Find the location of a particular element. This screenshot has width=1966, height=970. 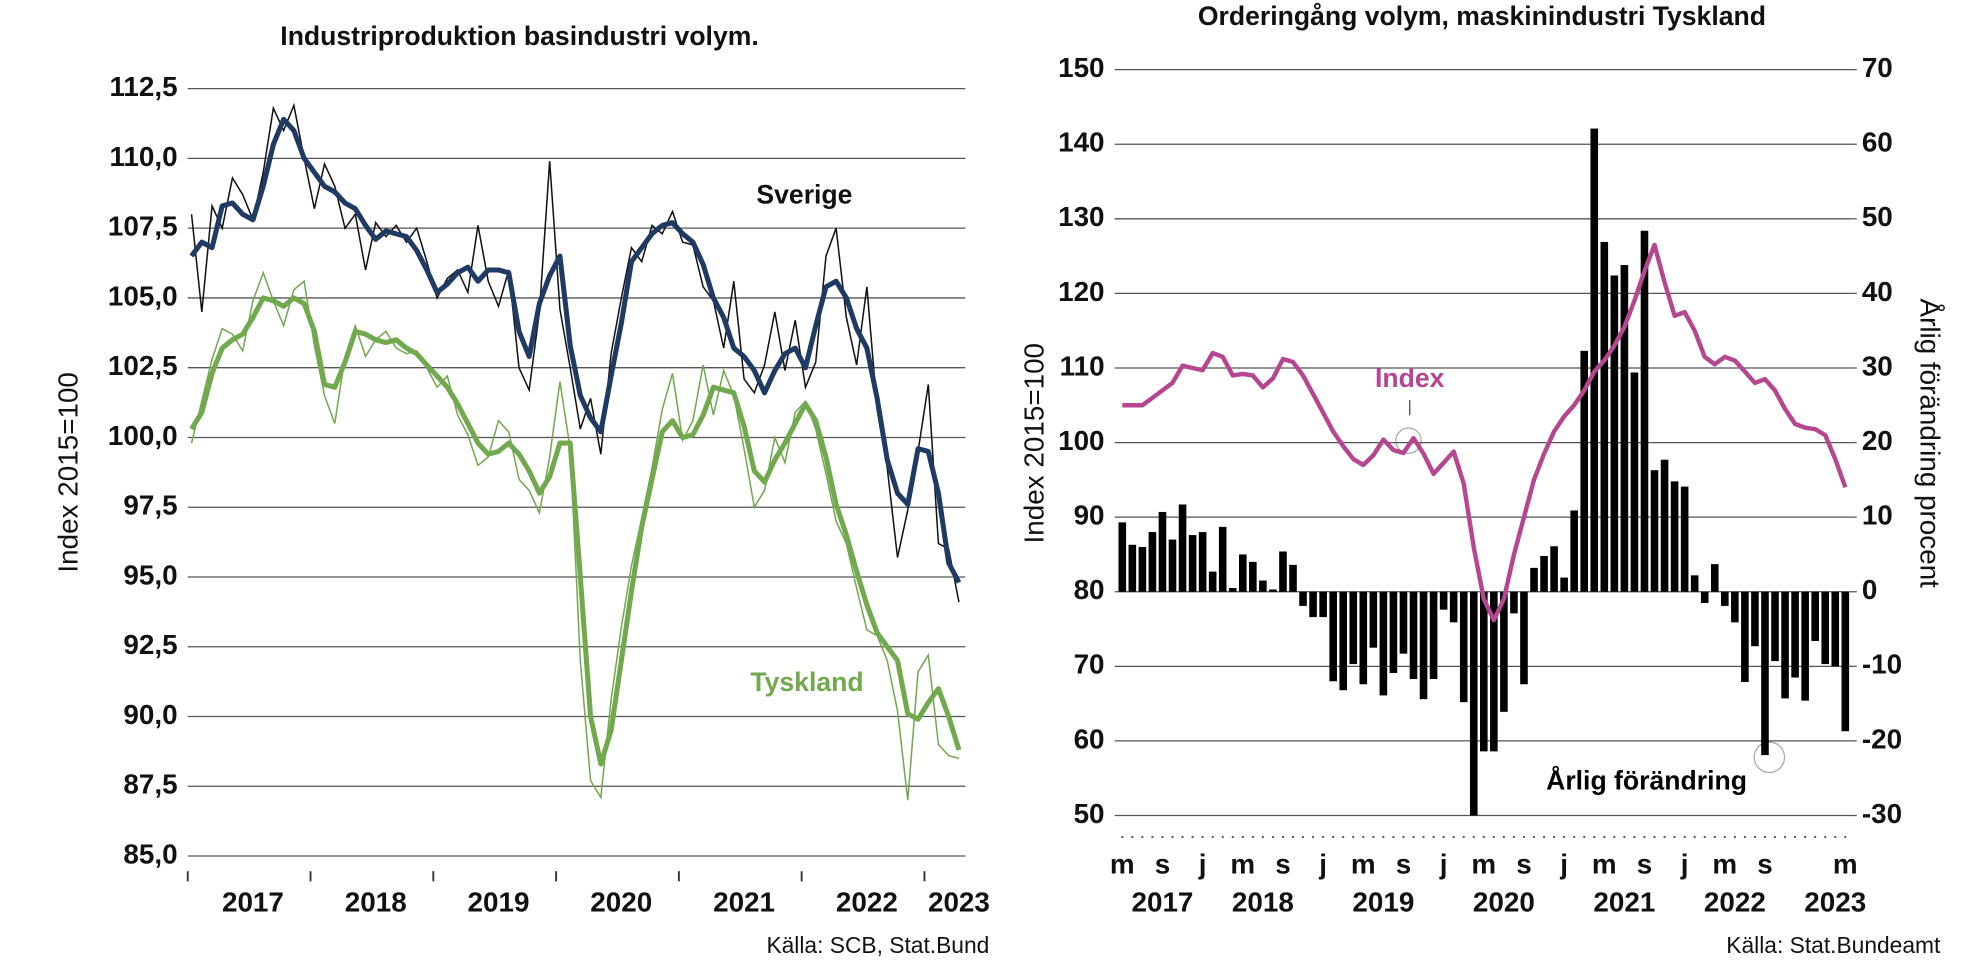

y2-tick-label: 20 is located at coordinates (1877, 440).